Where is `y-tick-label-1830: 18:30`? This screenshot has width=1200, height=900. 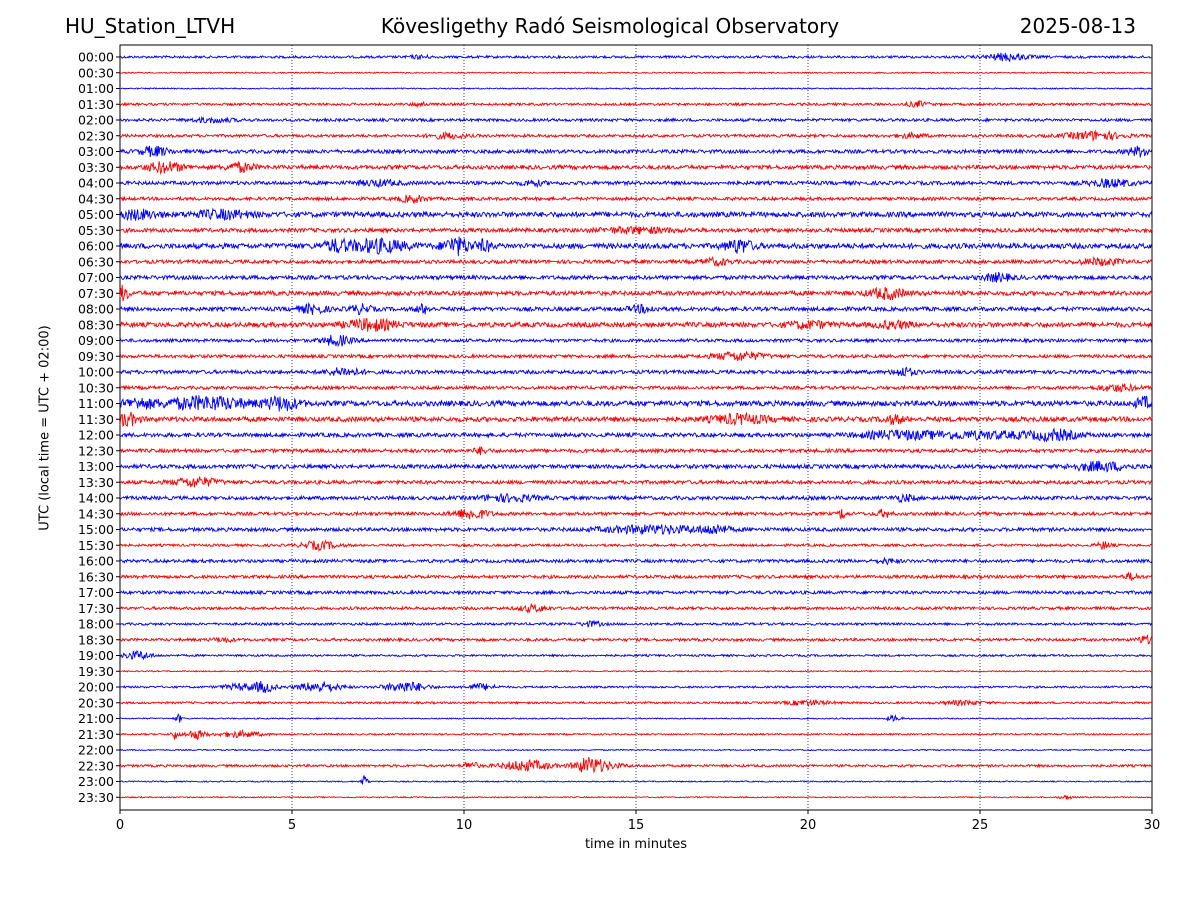
y-tick-label-1830: 18:30 is located at coordinates (96, 639).